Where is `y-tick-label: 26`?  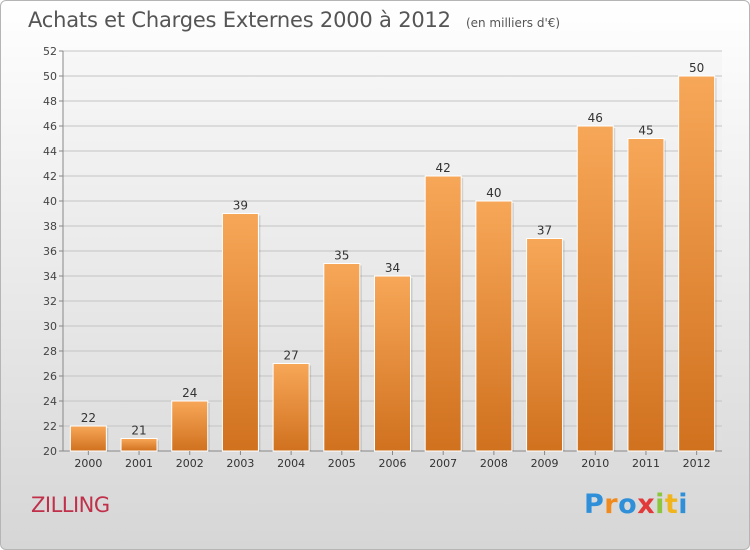
y-tick-label: 26 is located at coordinates (50, 376).